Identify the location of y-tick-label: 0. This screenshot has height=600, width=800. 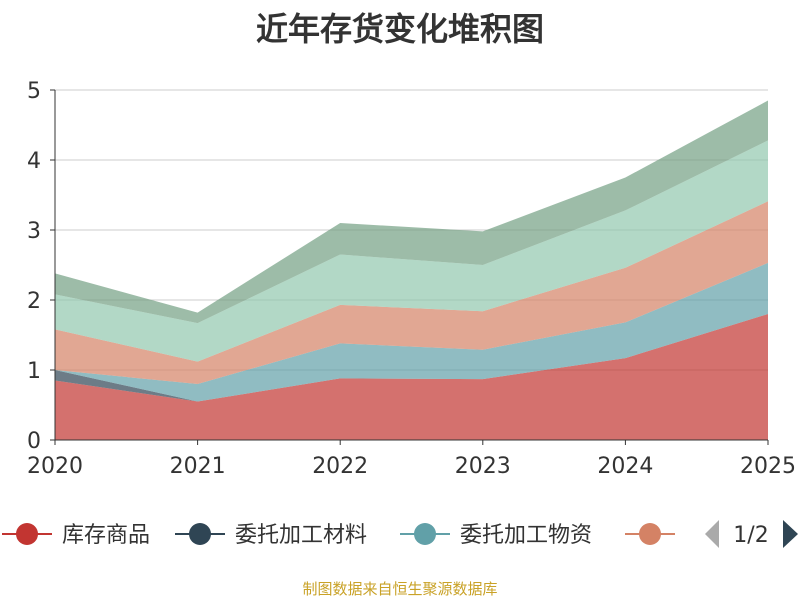
(34, 441).